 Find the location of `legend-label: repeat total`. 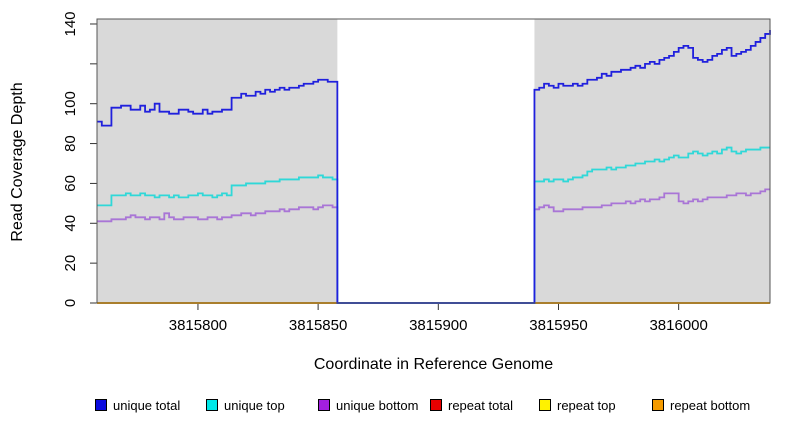

legend-label: repeat total is located at coordinates (481, 405).